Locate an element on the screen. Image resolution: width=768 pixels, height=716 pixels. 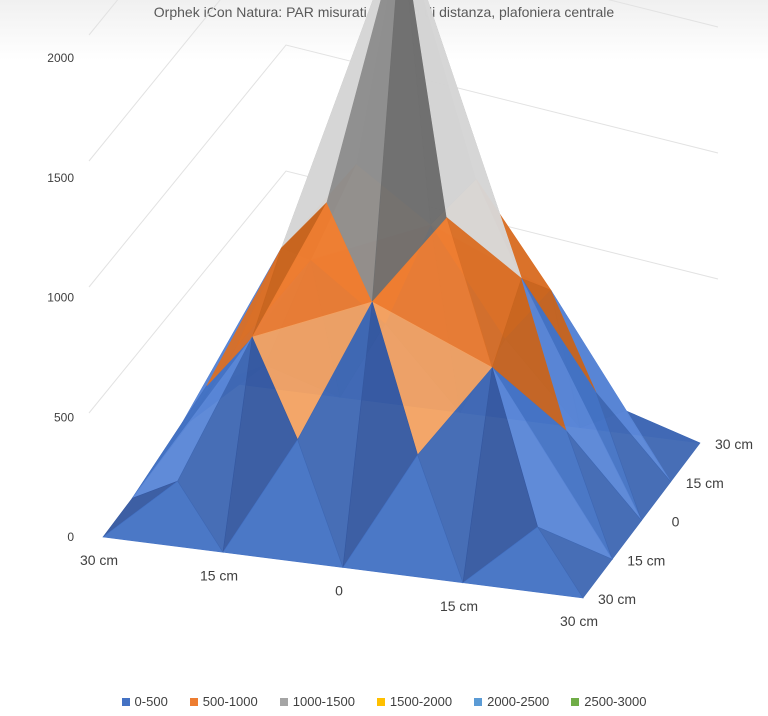
legend-item: 2500-3000 is located at coordinates (608, 701).